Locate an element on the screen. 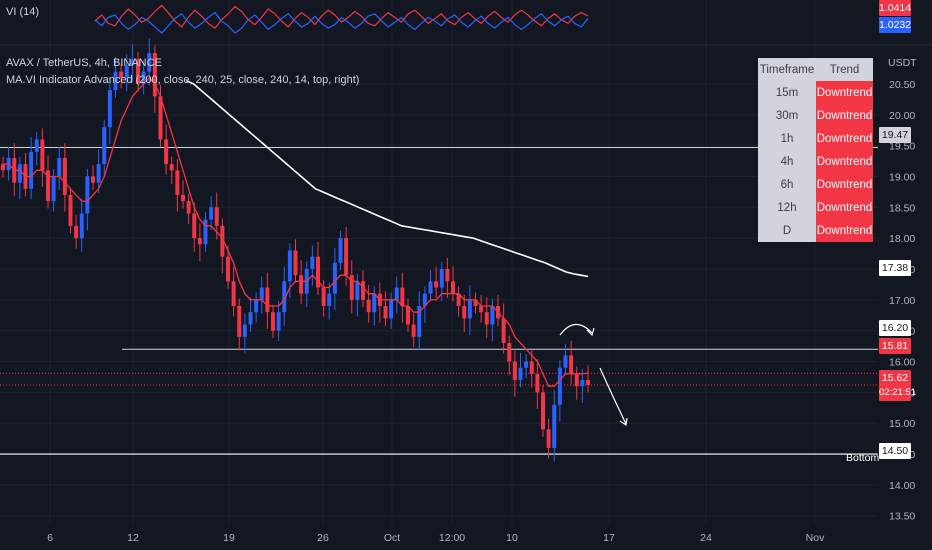 The height and width of the screenshot is (550, 932). y-tick-label: 18.00 is located at coordinates (902, 239).